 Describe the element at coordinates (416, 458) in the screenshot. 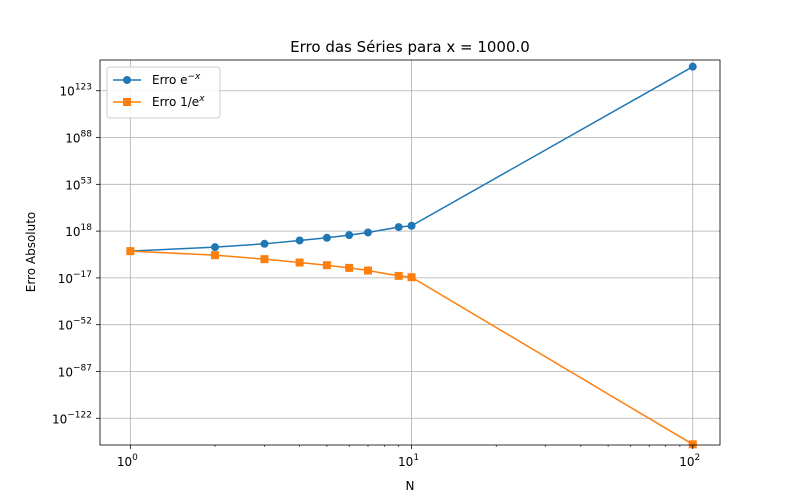

I see `x-tick-label-exponent: 1` at that location.